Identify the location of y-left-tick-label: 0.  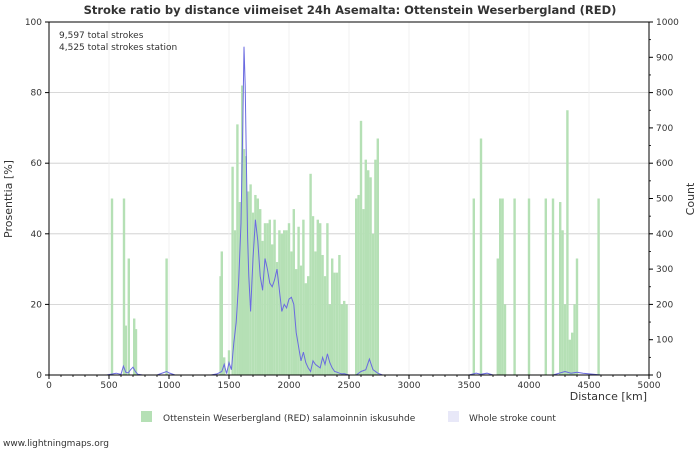
(39, 376).